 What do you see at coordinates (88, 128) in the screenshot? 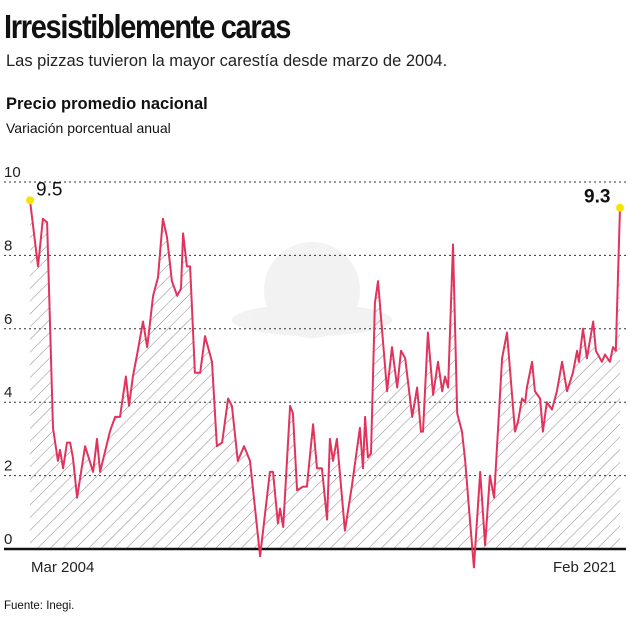
I see `chart-subtitle: Variación porcentual anual` at bounding box center [88, 128].